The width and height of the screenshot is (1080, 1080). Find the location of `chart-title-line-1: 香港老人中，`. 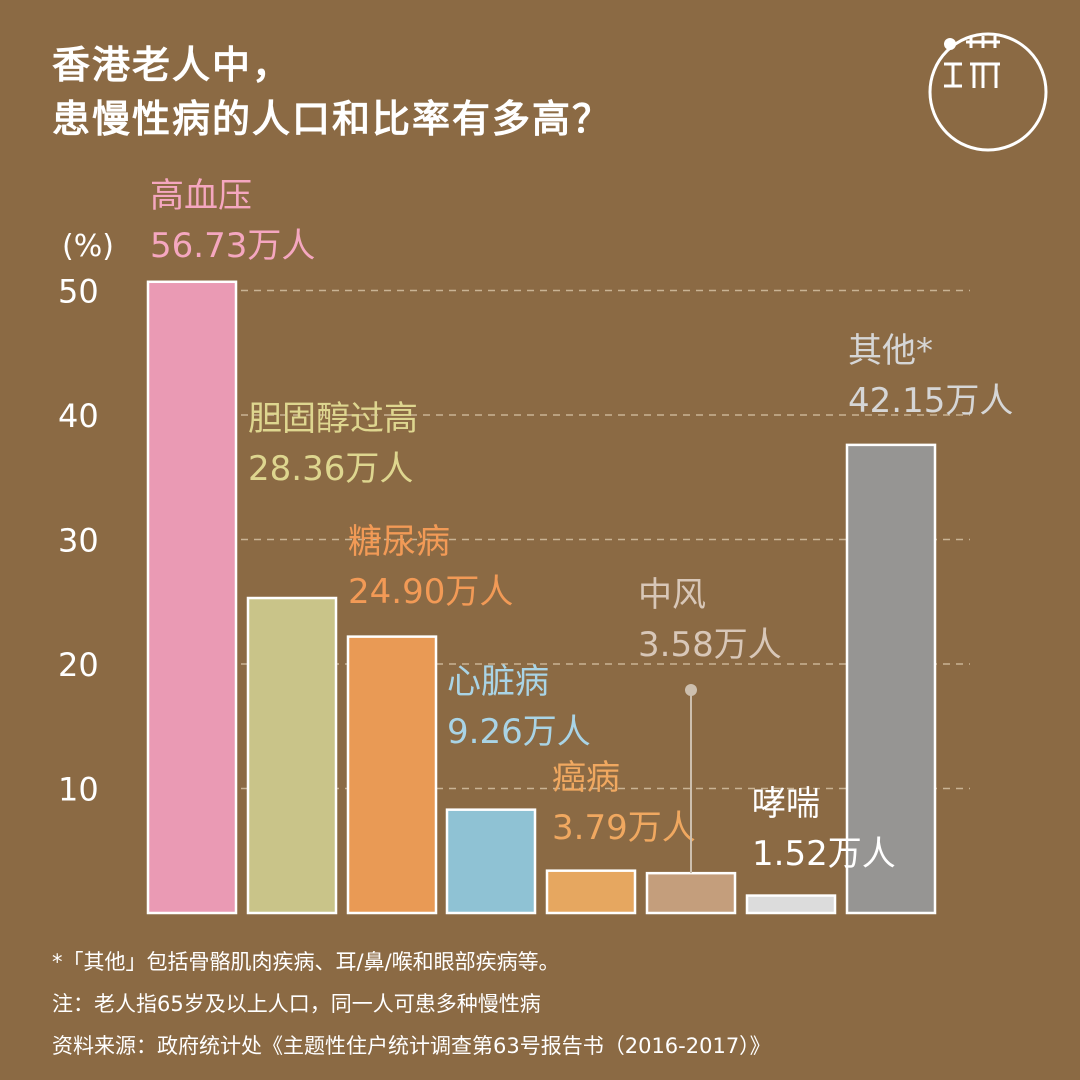

chart-title-line-1: 香港老人中， is located at coordinates (172, 65).